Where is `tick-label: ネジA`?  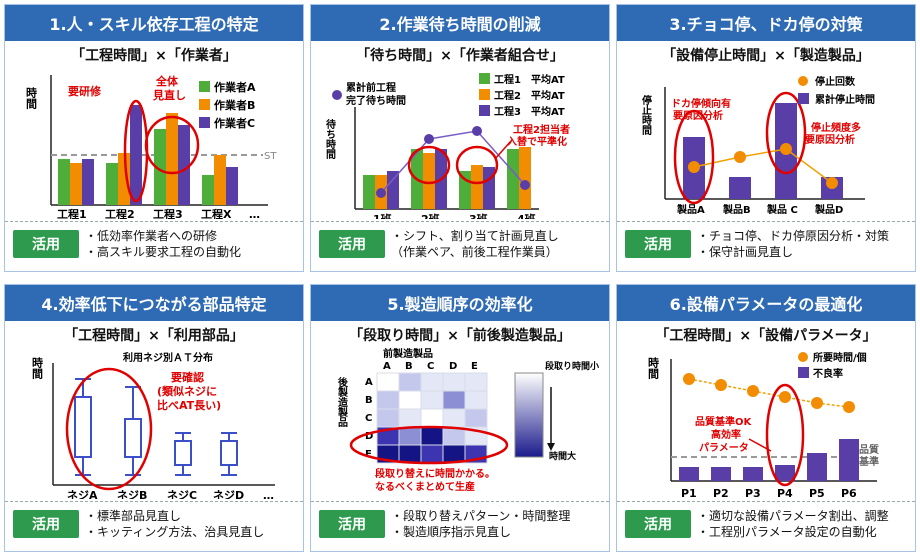 tick-label: ネジA is located at coordinates (82, 494).